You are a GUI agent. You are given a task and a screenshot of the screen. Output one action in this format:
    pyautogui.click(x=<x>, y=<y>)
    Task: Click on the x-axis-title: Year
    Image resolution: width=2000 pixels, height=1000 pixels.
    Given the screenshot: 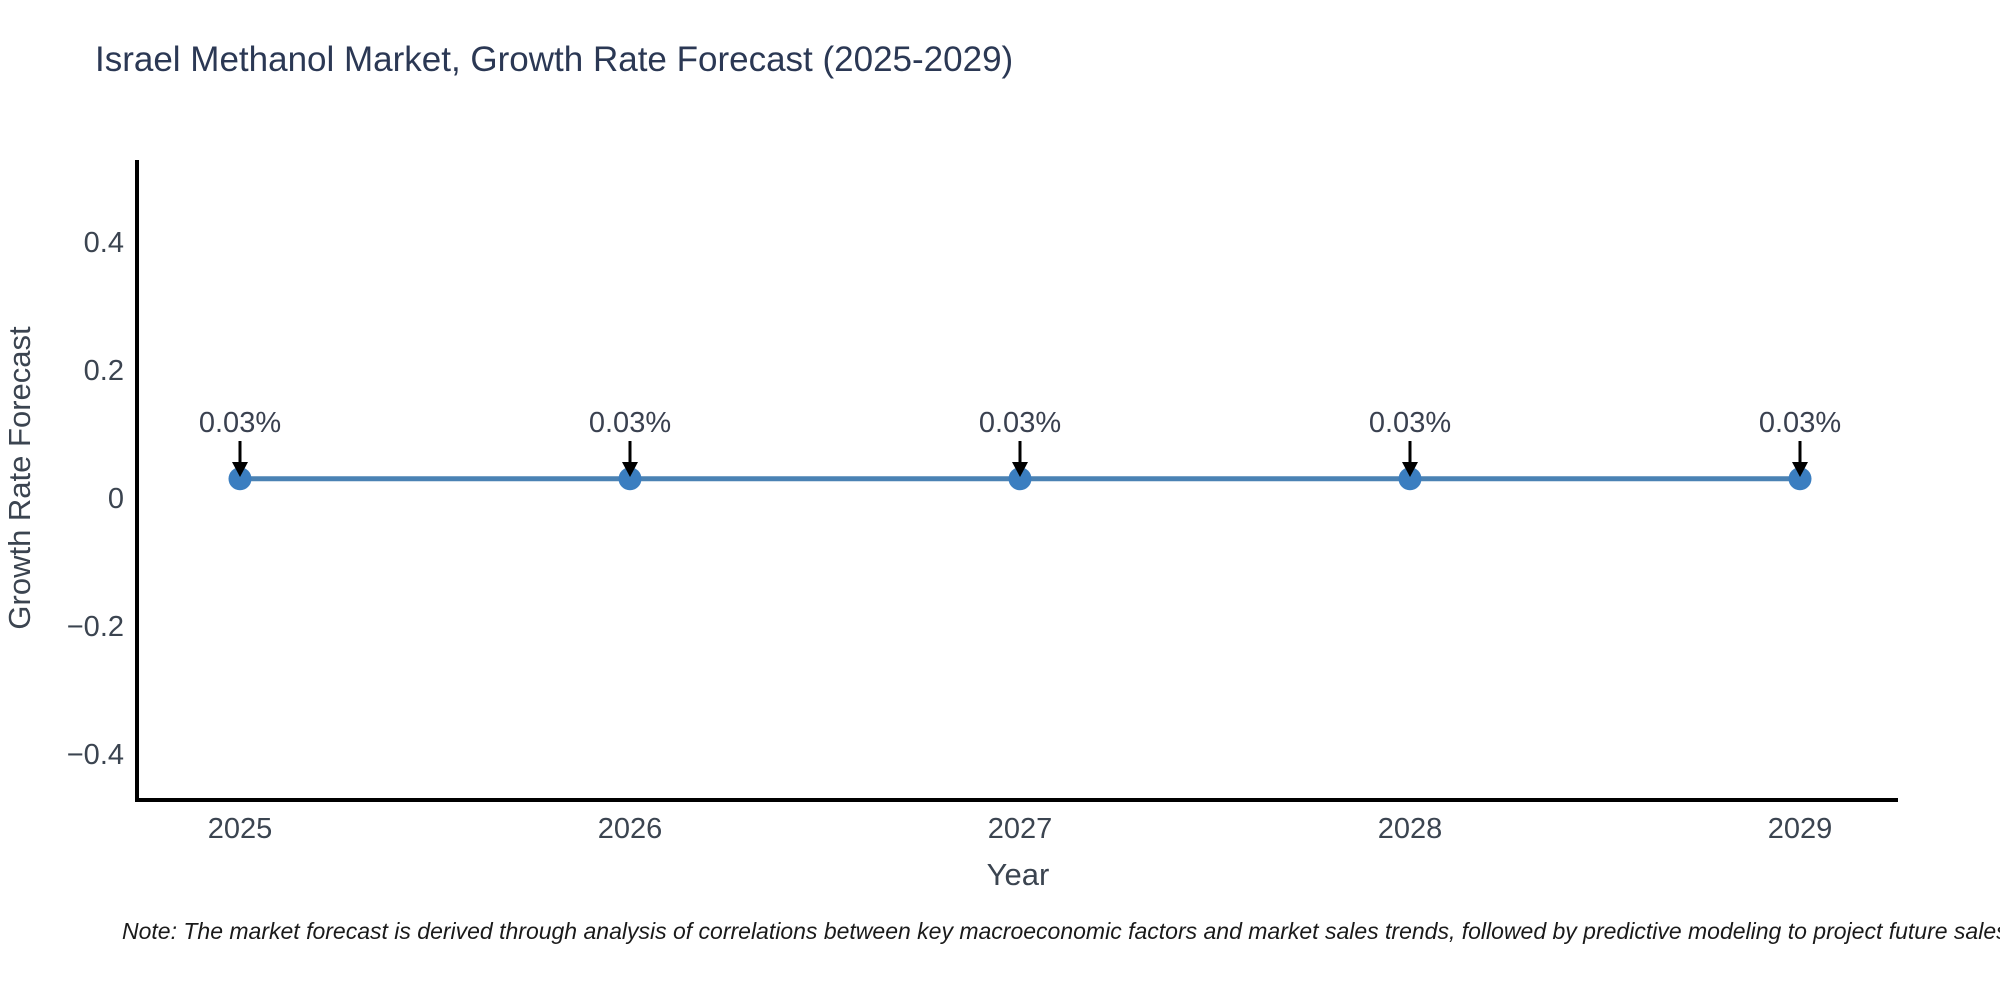 What is the action you would take?
    pyautogui.click(x=1018, y=874)
    